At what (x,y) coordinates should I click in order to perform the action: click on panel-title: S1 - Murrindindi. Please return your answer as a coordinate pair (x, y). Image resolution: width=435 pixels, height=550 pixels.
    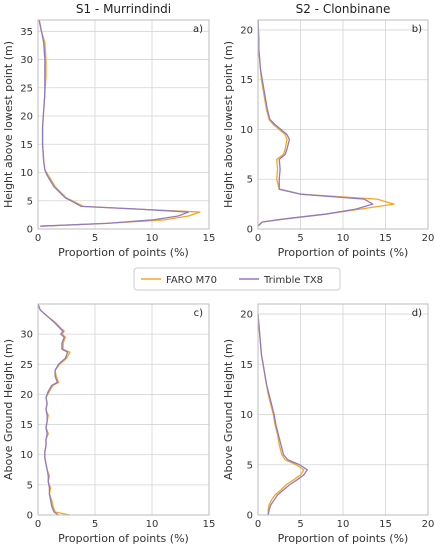
    Looking at the image, I should click on (123, 9).